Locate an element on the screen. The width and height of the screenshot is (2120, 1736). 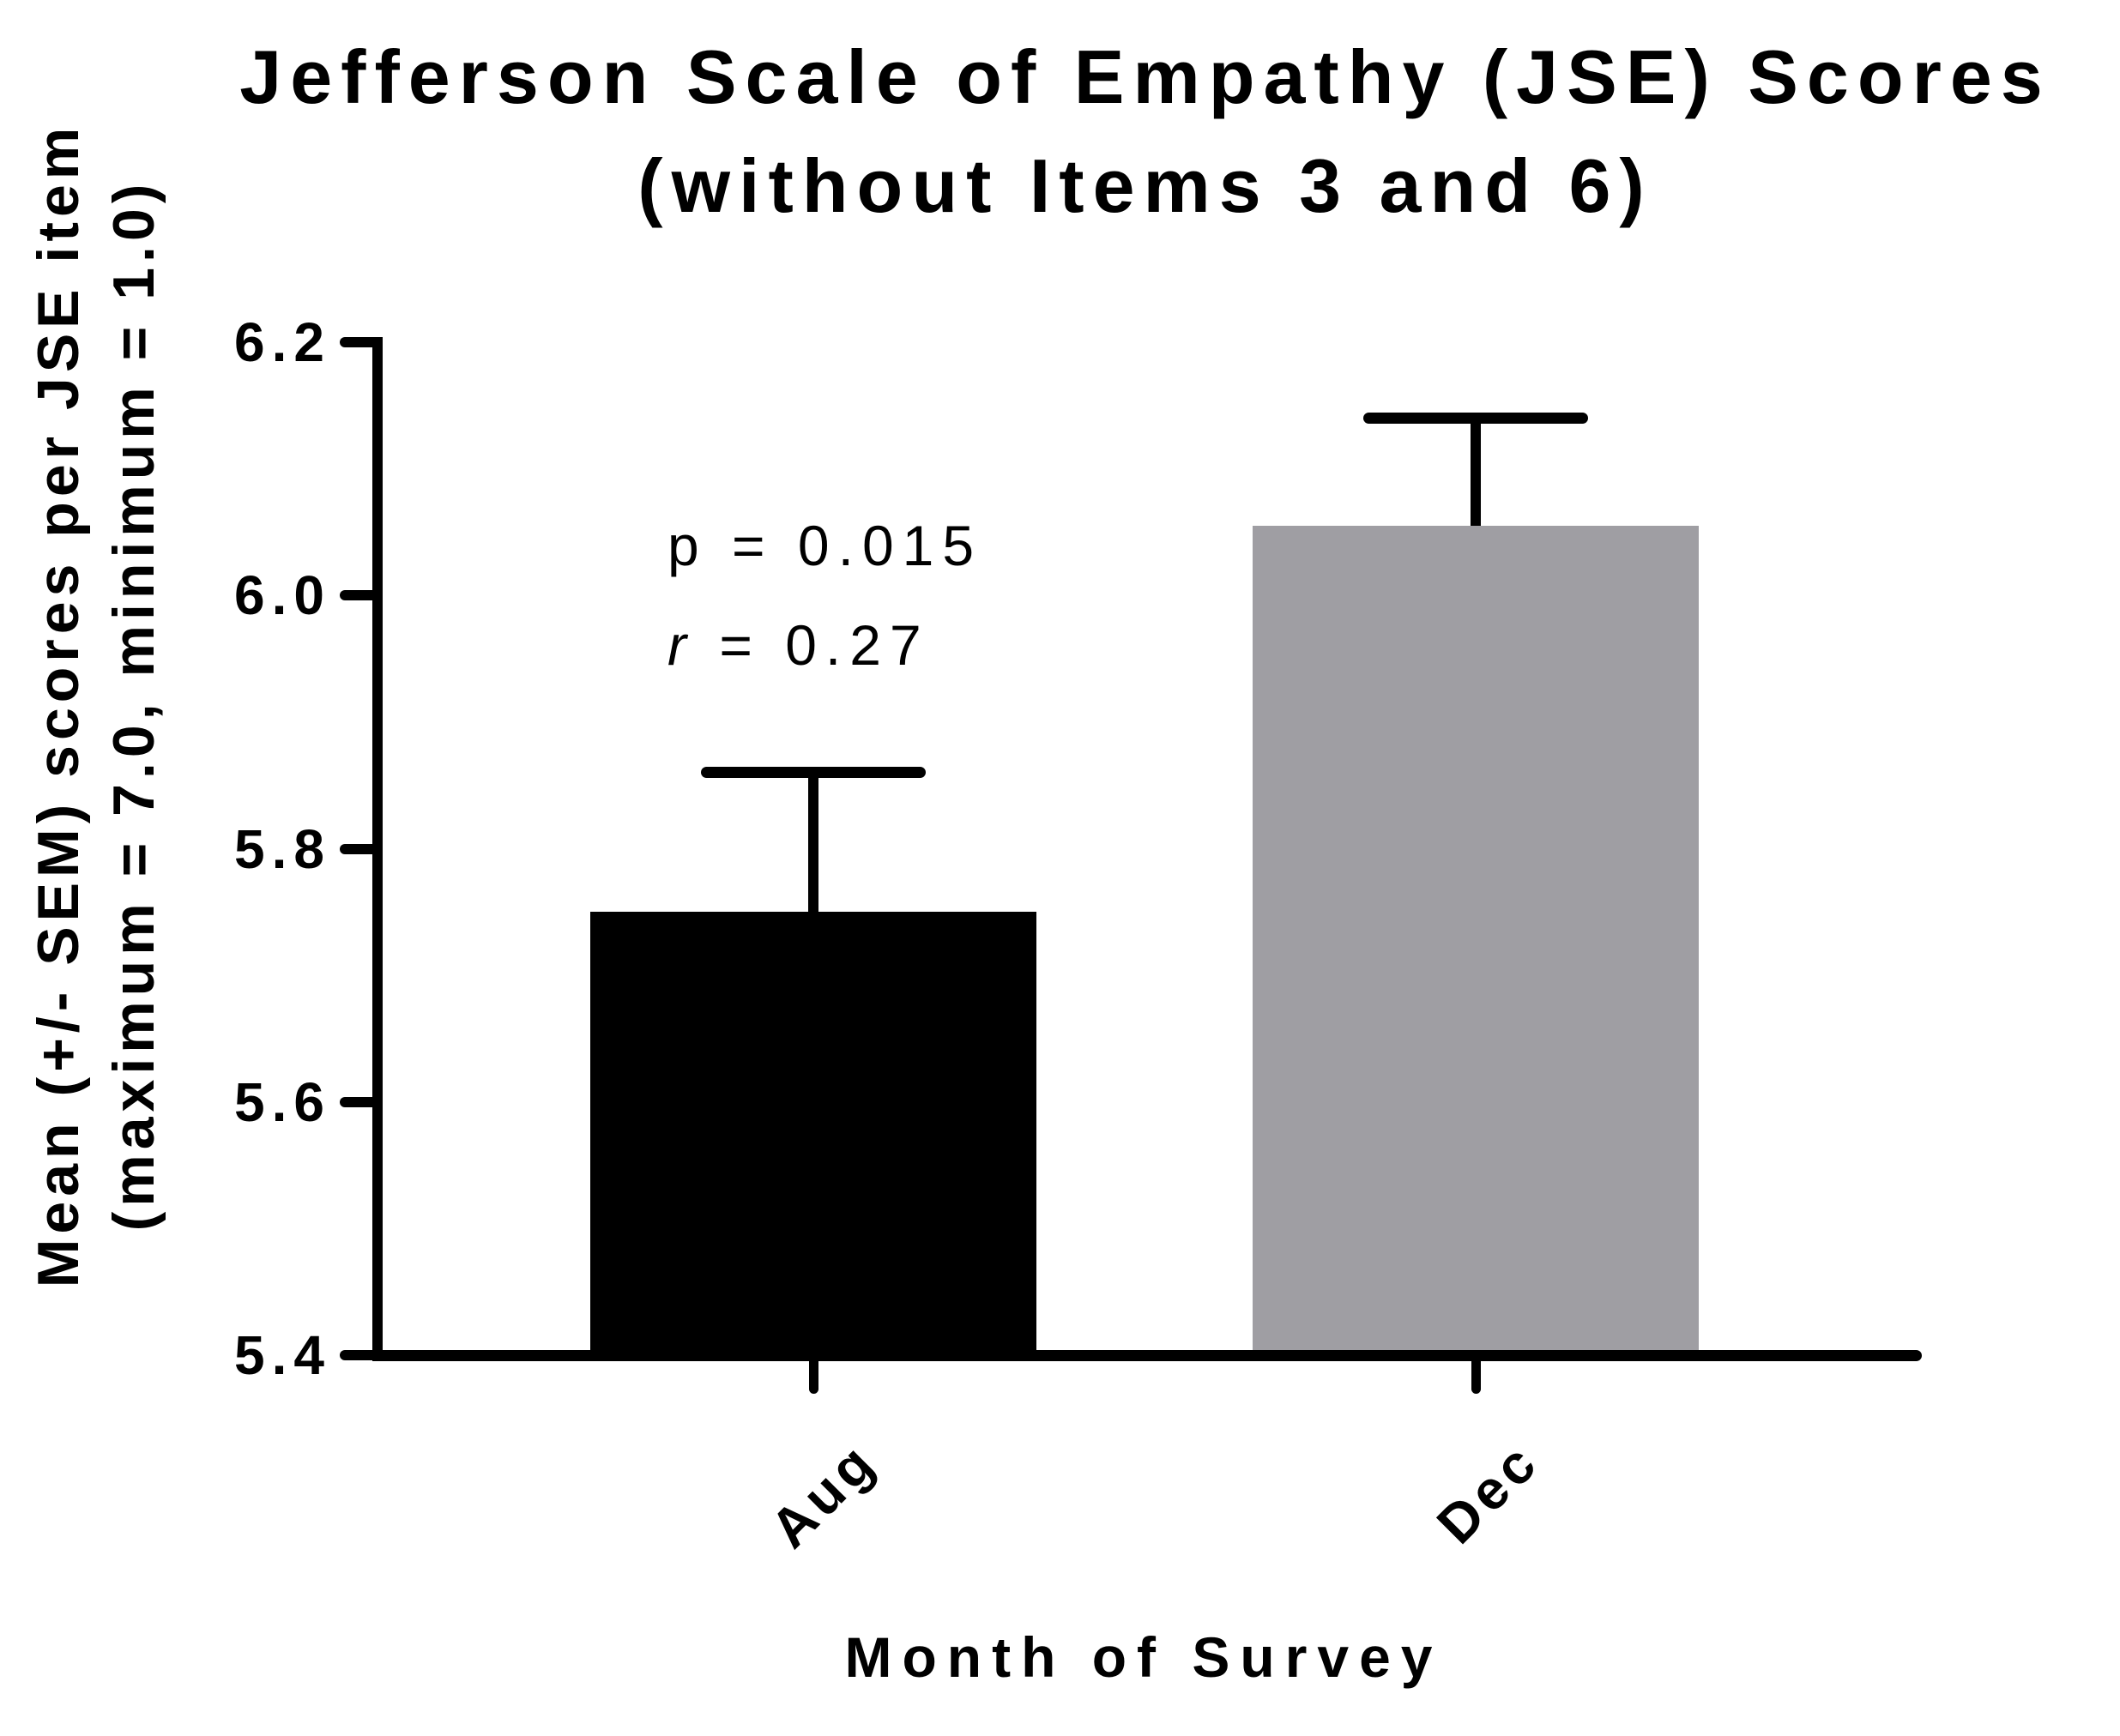
y-tick-label-5.8: 5.8 is located at coordinates (282, 848).